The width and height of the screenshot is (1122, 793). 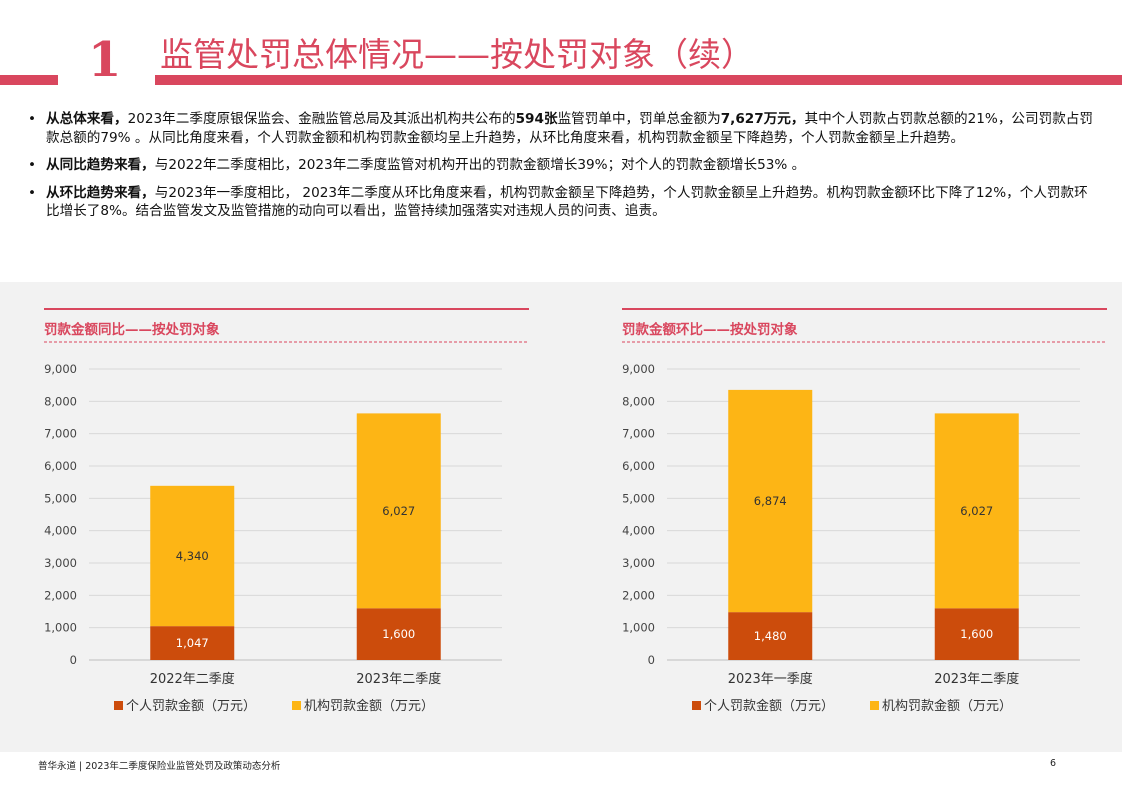 What do you see at coordinates (1053, 763) in the screenshot?
I see `page-number: 6` at bounding box center [1053, 763].